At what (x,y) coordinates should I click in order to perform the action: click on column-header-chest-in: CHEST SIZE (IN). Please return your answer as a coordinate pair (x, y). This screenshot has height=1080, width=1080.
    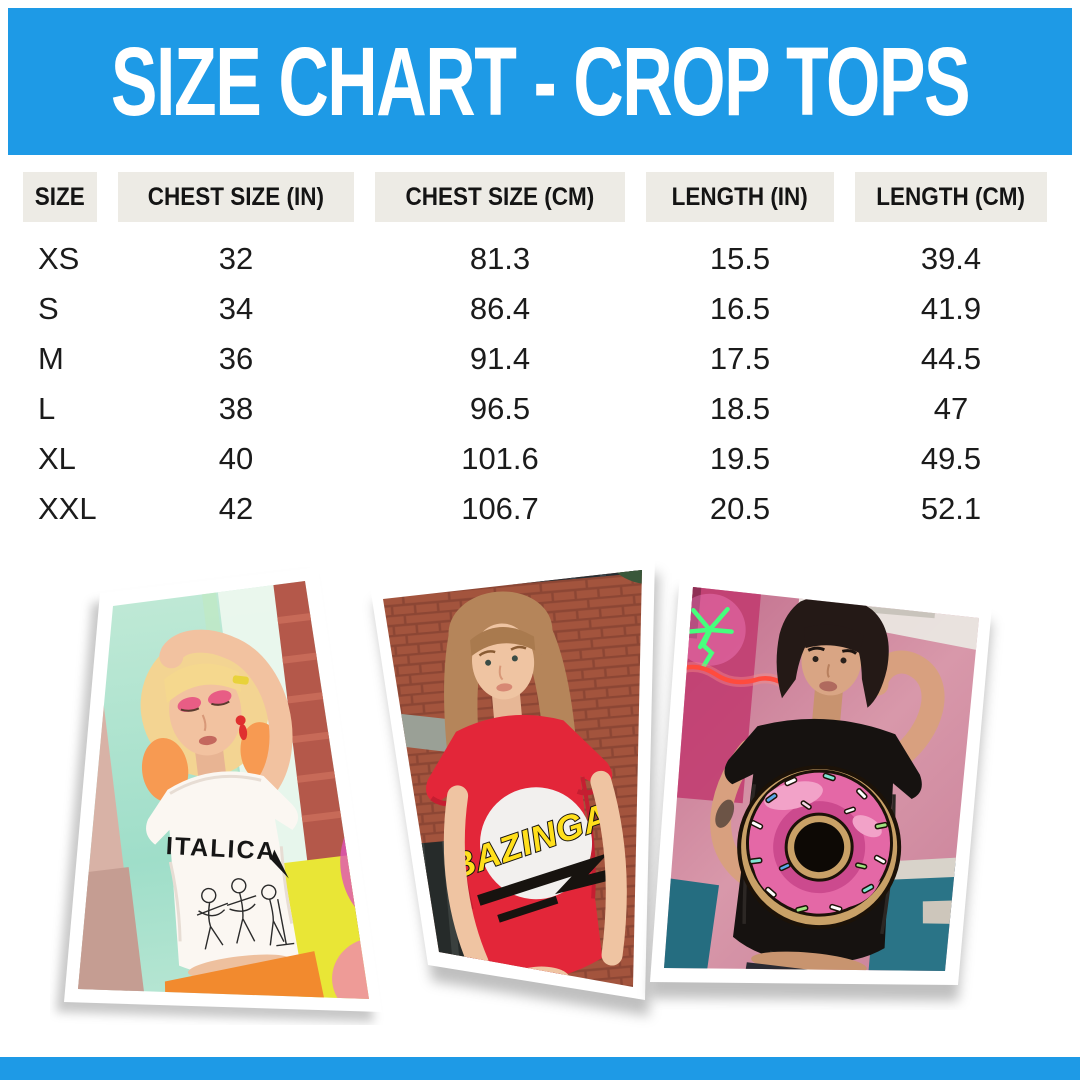
    Looking at the image, I should click on (236, 197).